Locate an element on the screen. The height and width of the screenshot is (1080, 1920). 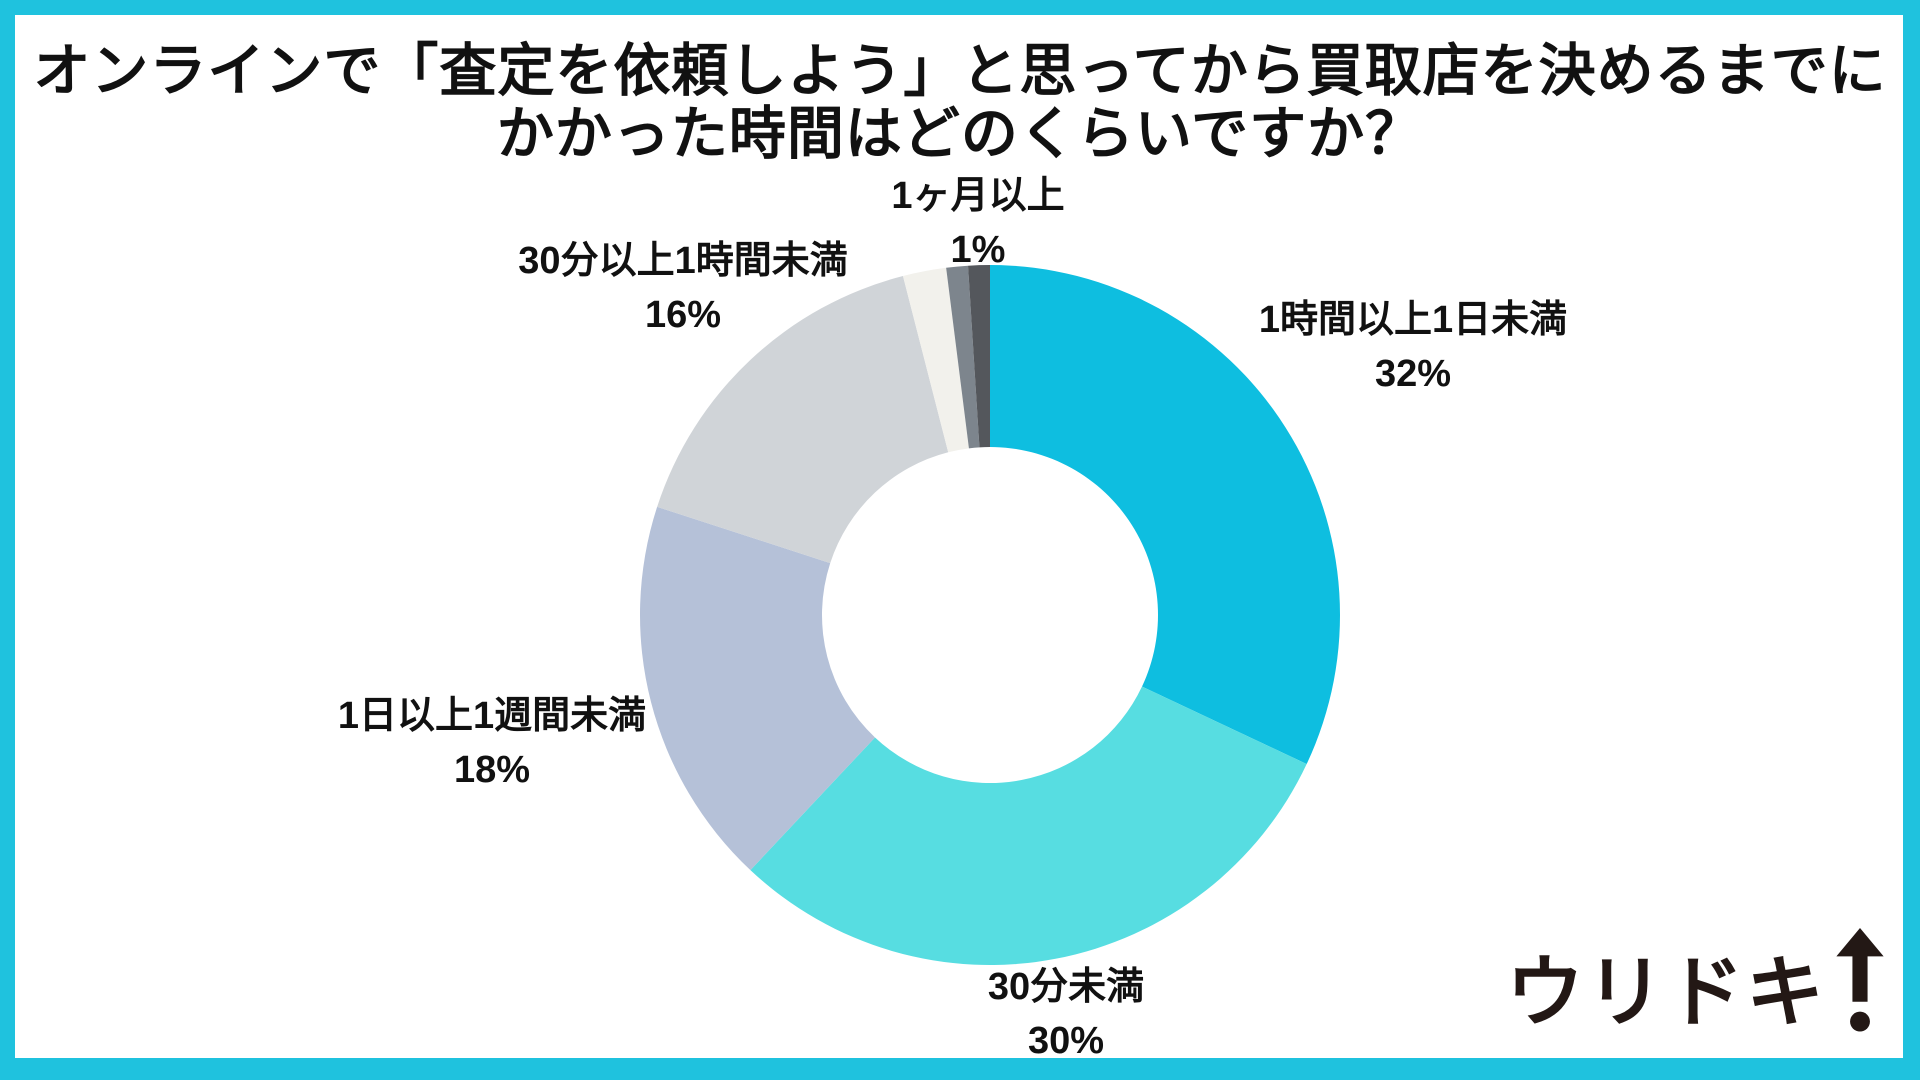
slice-label-1ヶ月以上: 1ヶ月以上 1% is located at coordinates (977, 223).